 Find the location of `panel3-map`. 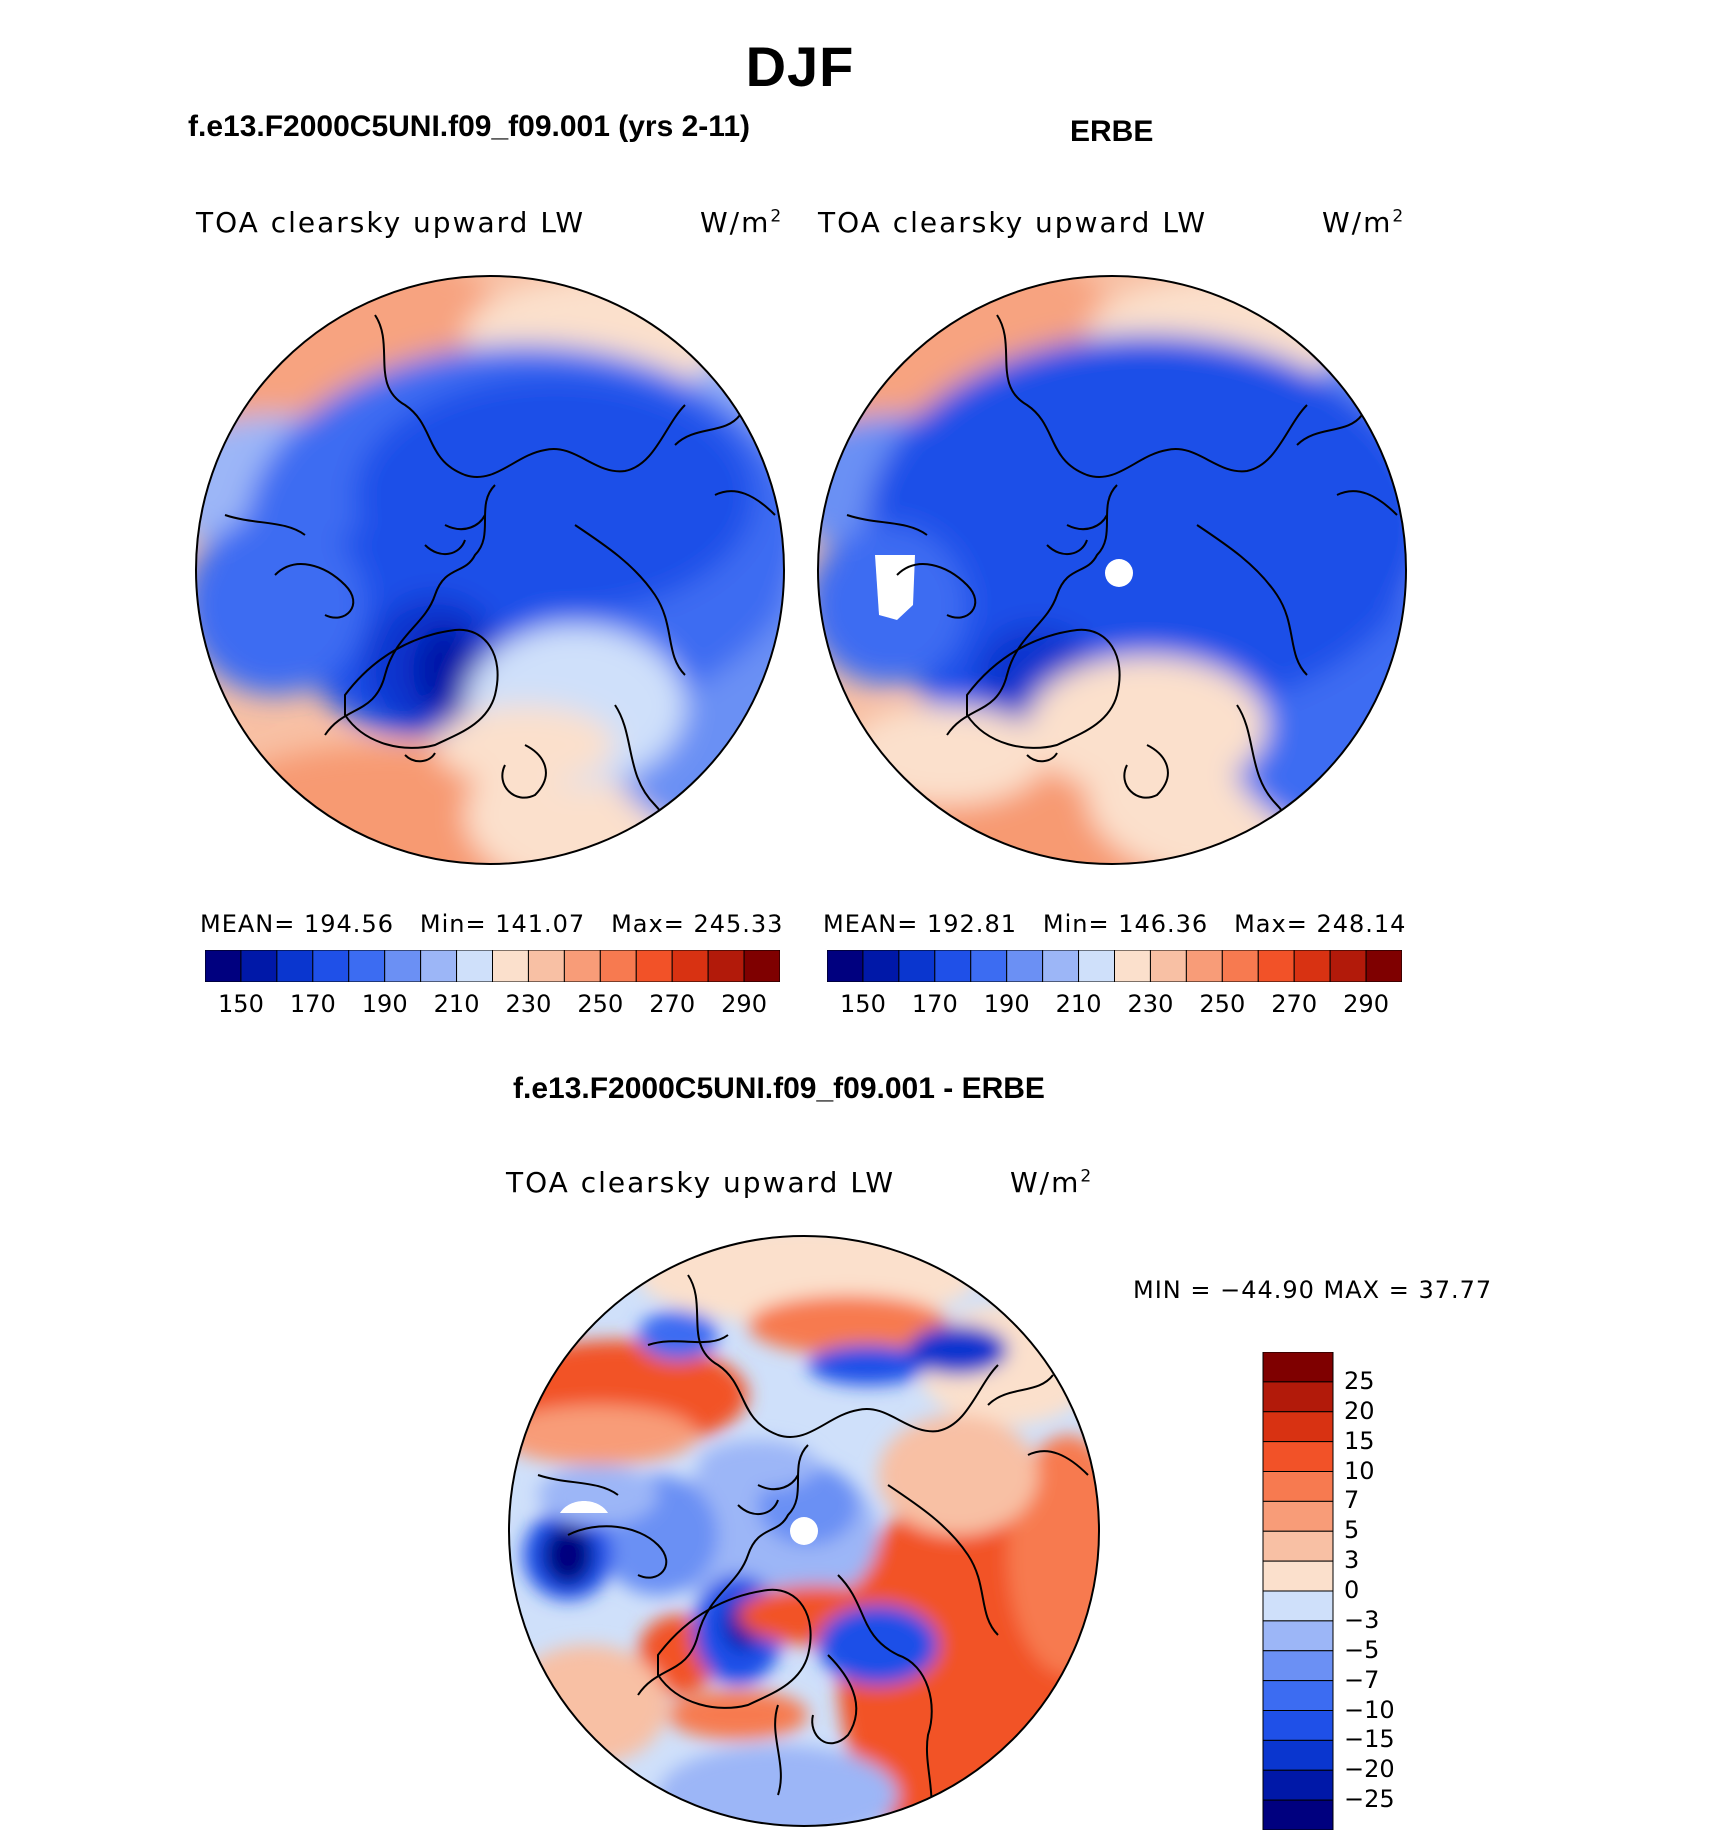

panel3-map is located at coordinates (804, 1531).